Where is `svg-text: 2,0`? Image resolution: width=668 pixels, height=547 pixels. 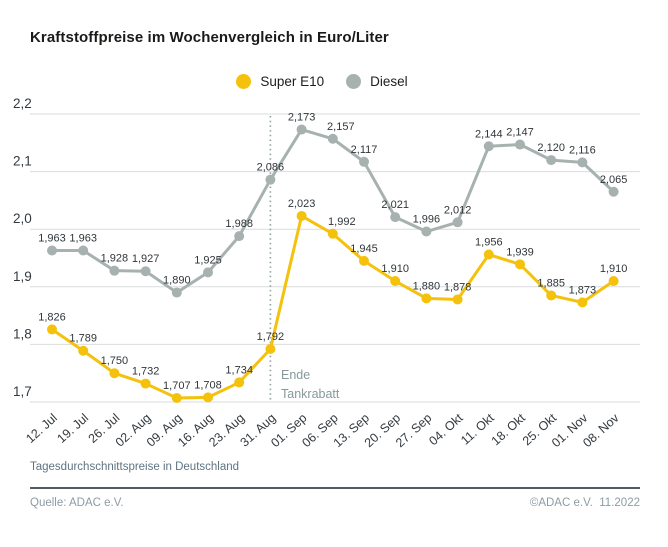 svg-text: 2,0 is located at coordinates (22, 218).